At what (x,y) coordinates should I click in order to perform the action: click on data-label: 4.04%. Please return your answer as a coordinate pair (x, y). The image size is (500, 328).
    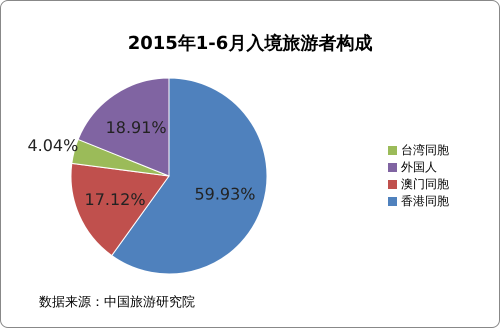
    Looking at the image, I should click on (52, 146).